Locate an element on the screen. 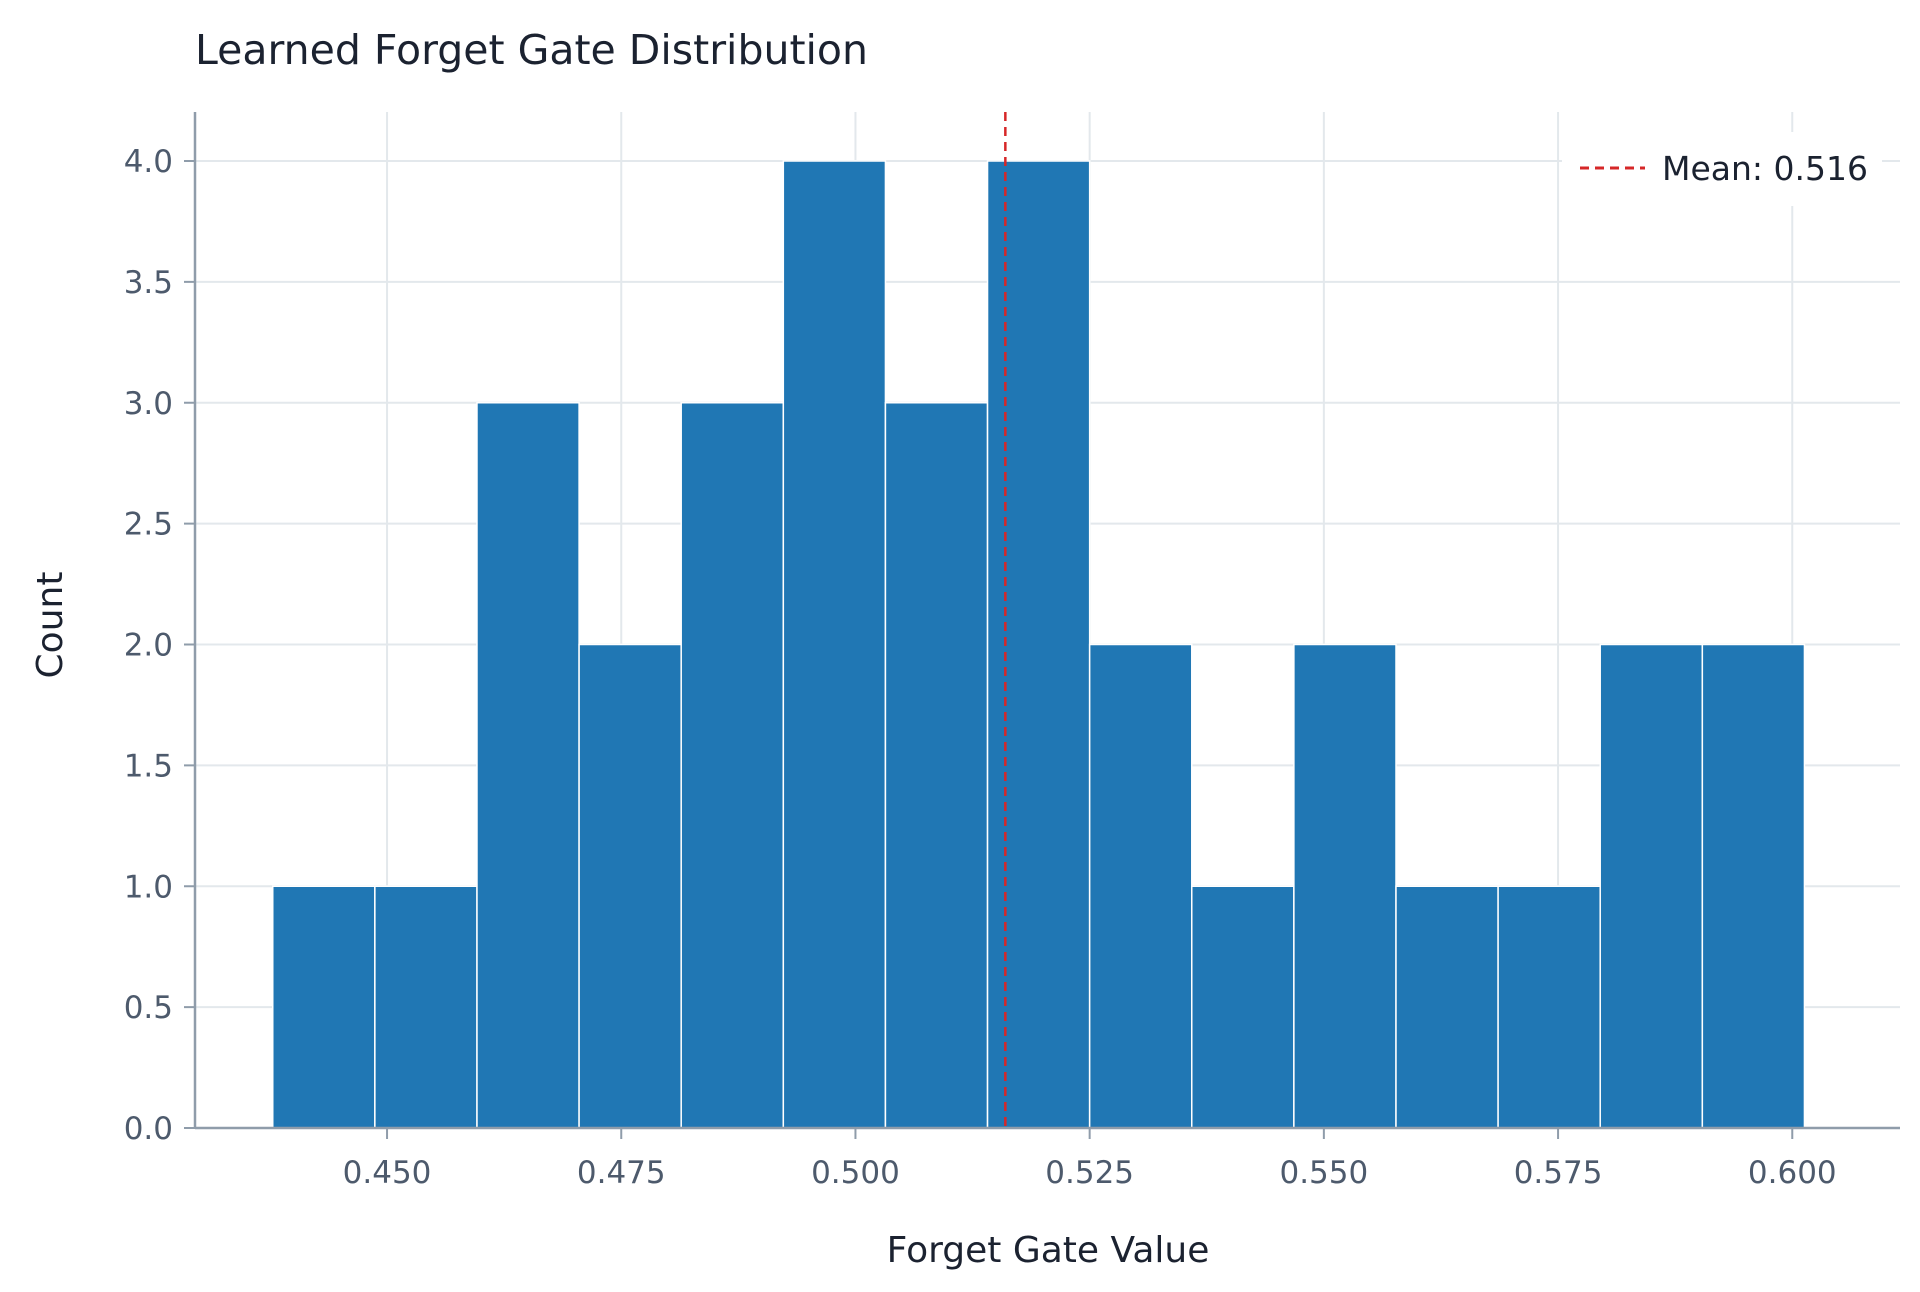 The height and width of the screenshot is (1292, 1920). x-tick-label: 0.525 is located at coordinates (1089, 1173).